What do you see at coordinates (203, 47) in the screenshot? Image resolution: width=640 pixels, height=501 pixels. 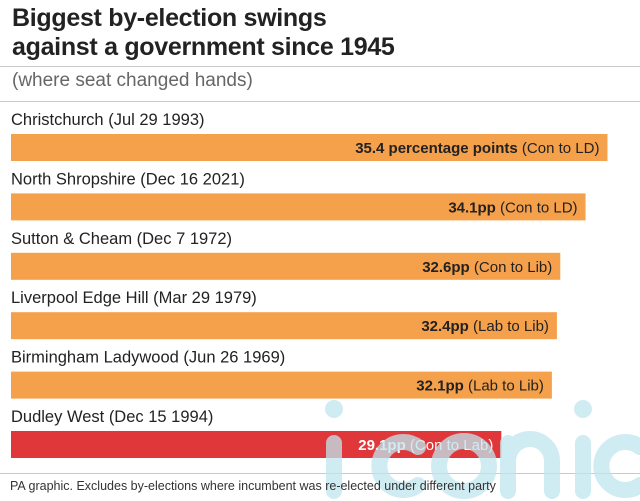 I see `title-line-2: against a government since 1945` at bounding box center [203, 47].